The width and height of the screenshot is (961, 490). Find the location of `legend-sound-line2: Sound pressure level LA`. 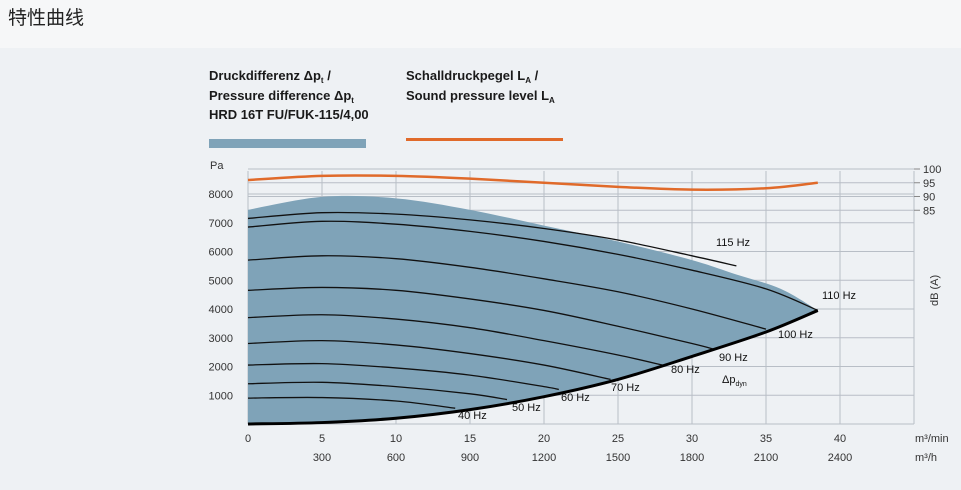

legend-sound-line2: Sound pressure level LA is located at coordinates (480, 96).